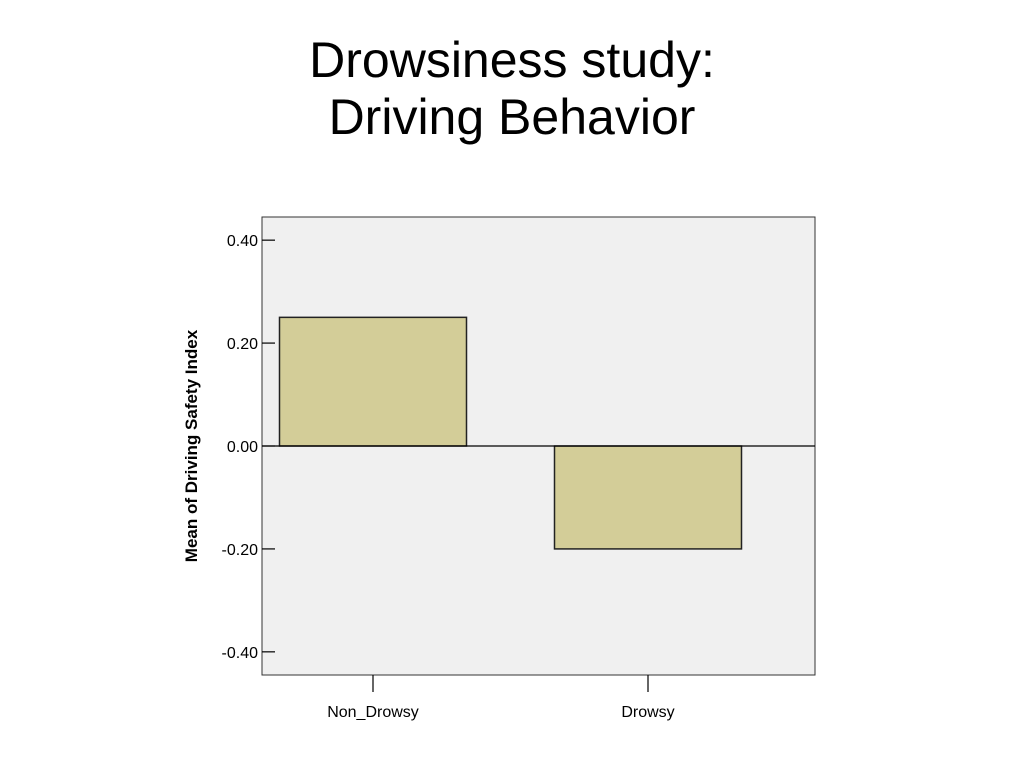 The image size is (1024, 768). I want to click on bars, so click(510, 433).